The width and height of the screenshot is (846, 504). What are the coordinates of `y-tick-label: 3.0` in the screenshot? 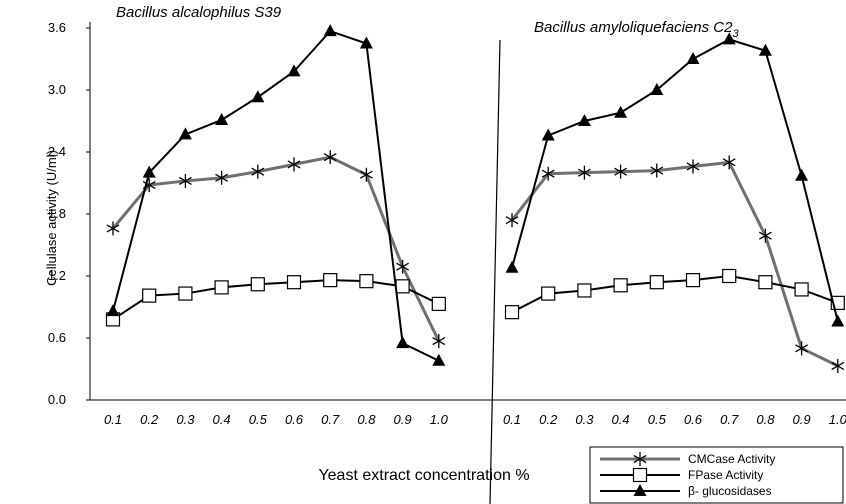 It's located at (57, 89).